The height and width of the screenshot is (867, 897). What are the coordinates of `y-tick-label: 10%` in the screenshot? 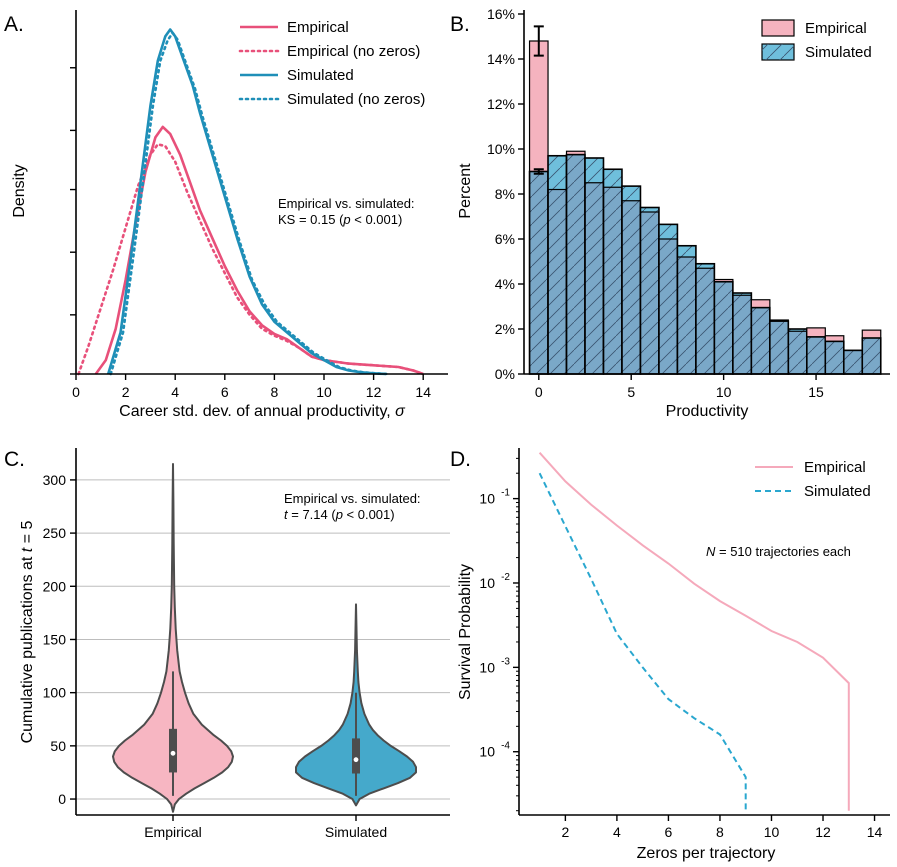 It's located at (501, 149).